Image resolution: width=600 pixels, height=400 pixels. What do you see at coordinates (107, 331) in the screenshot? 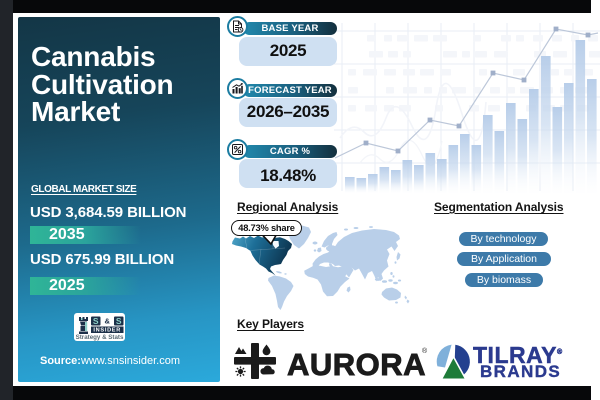
I see `svg-text: INSIDER` at bounding box center [107, 331].